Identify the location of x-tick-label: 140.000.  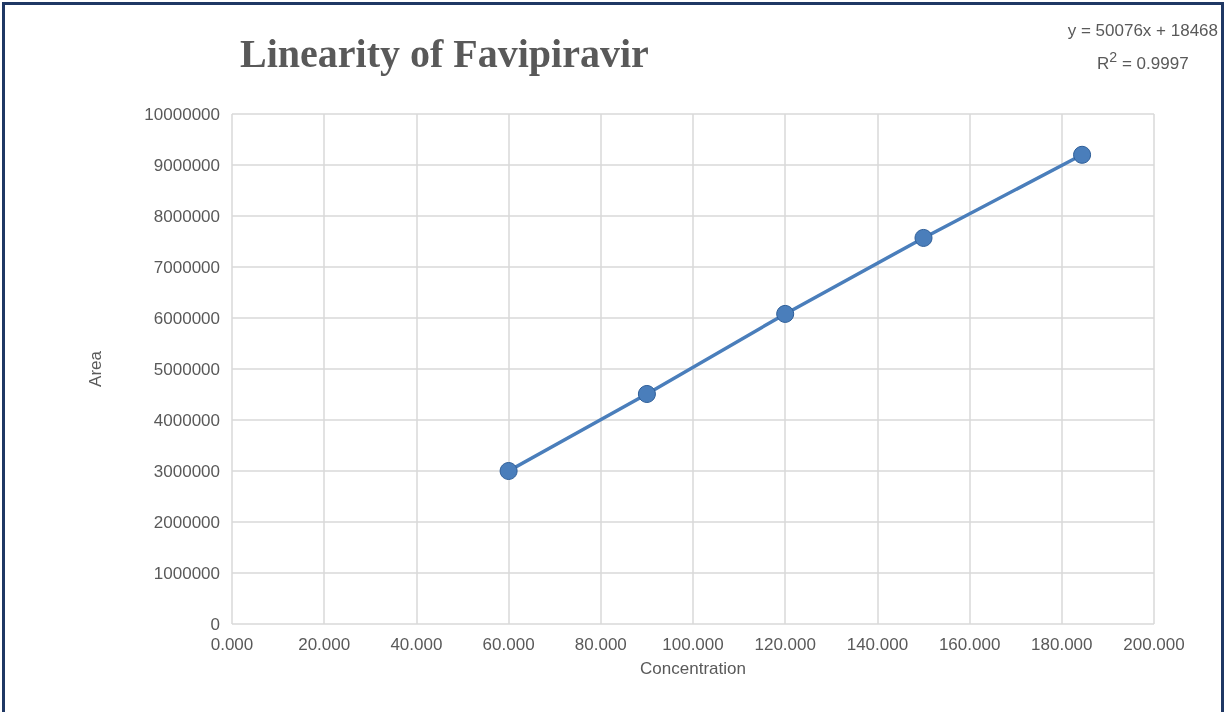
(877, 644).